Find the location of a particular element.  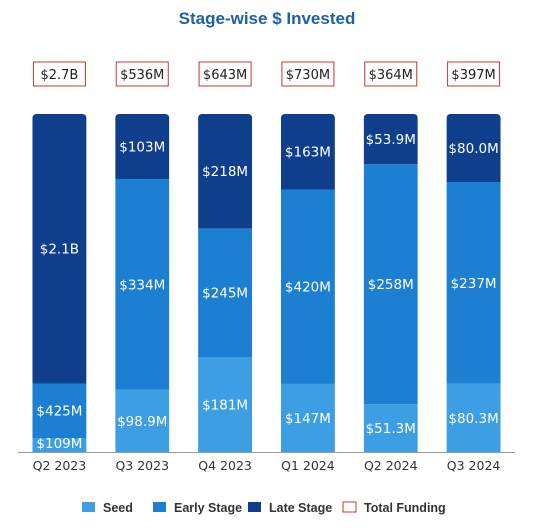

data-label-early-stage-q4-2023: $245M is located at coordinates (225, 294).